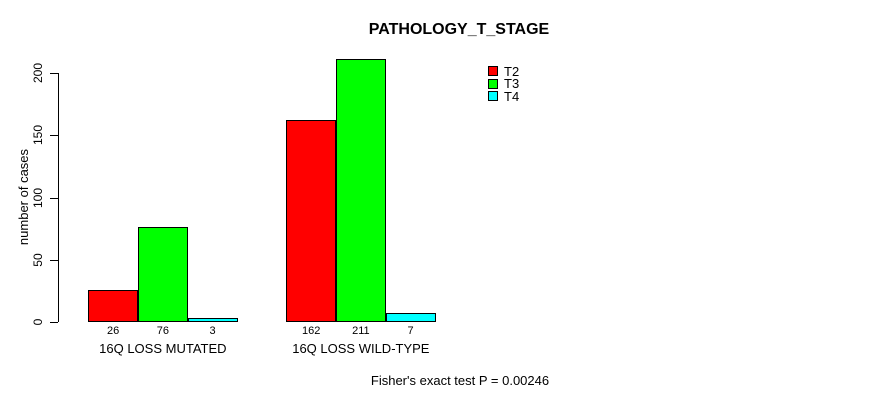  I want to click on bar-t4-16q-loss-wild-type, so click(411, 317).